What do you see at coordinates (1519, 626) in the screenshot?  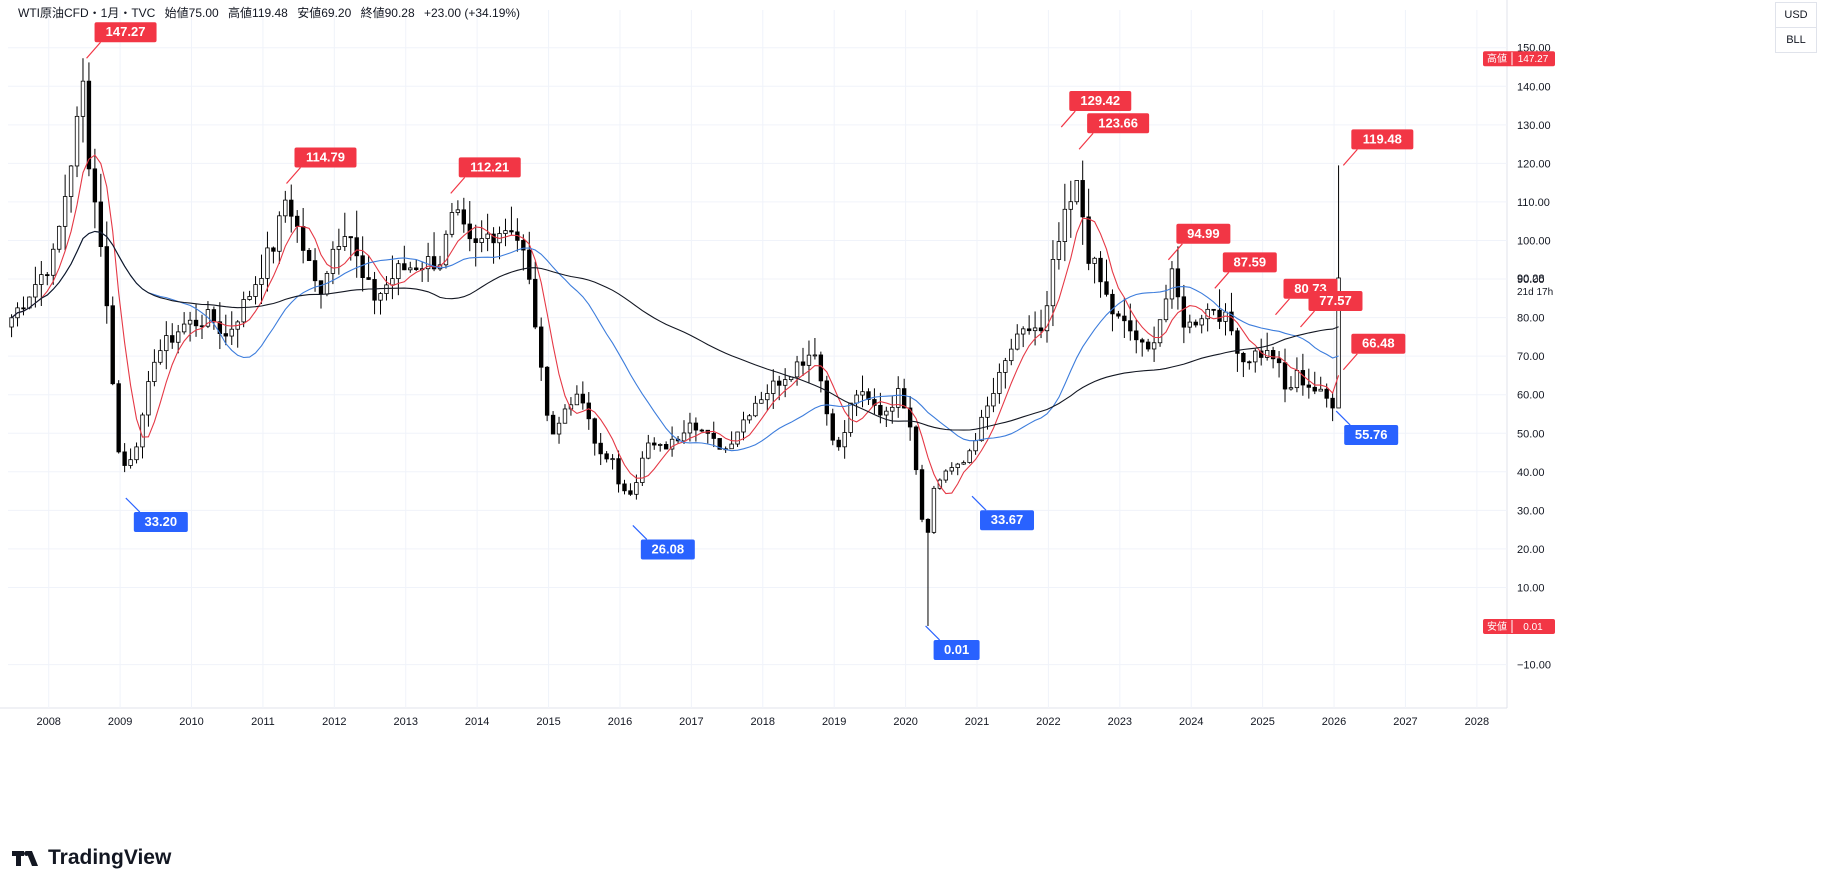 I see `all-time-low-badge: 安値 0.01` at bounding box center [1519, 626].